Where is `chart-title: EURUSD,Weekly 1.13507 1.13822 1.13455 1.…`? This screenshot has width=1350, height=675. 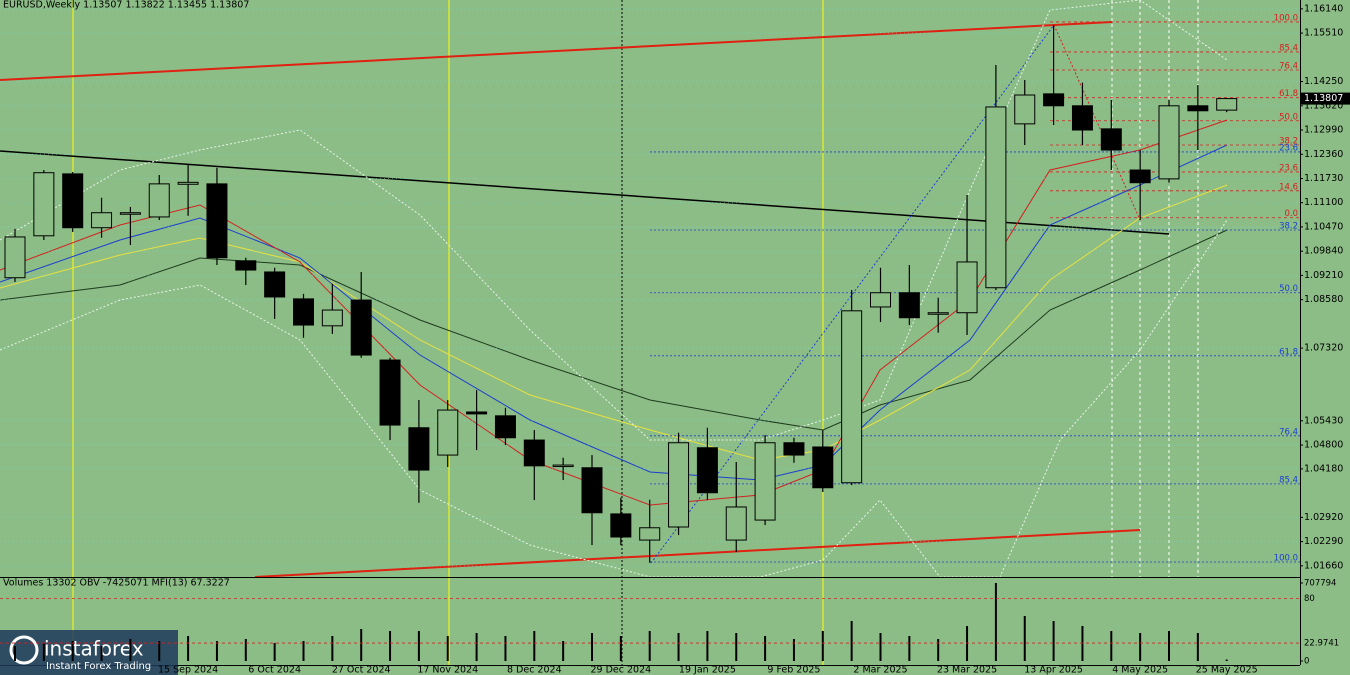
chart-title: EURUSD,Weekly 1.13507 1.13822 1.13455 1.… is located at coordinates (126, 5).